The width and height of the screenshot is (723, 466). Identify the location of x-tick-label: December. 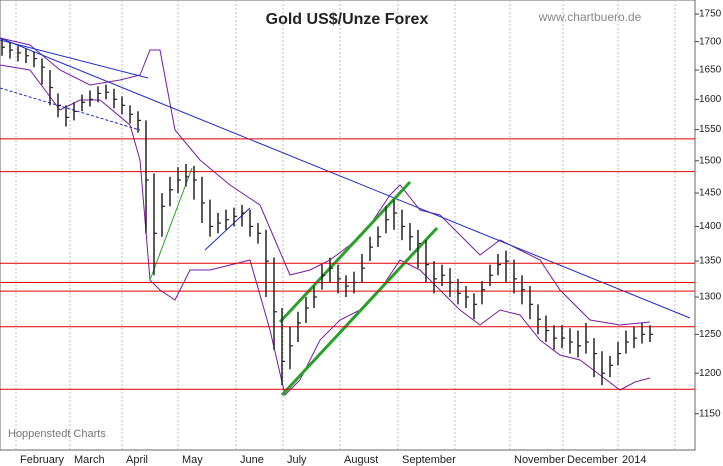
(592, 460).